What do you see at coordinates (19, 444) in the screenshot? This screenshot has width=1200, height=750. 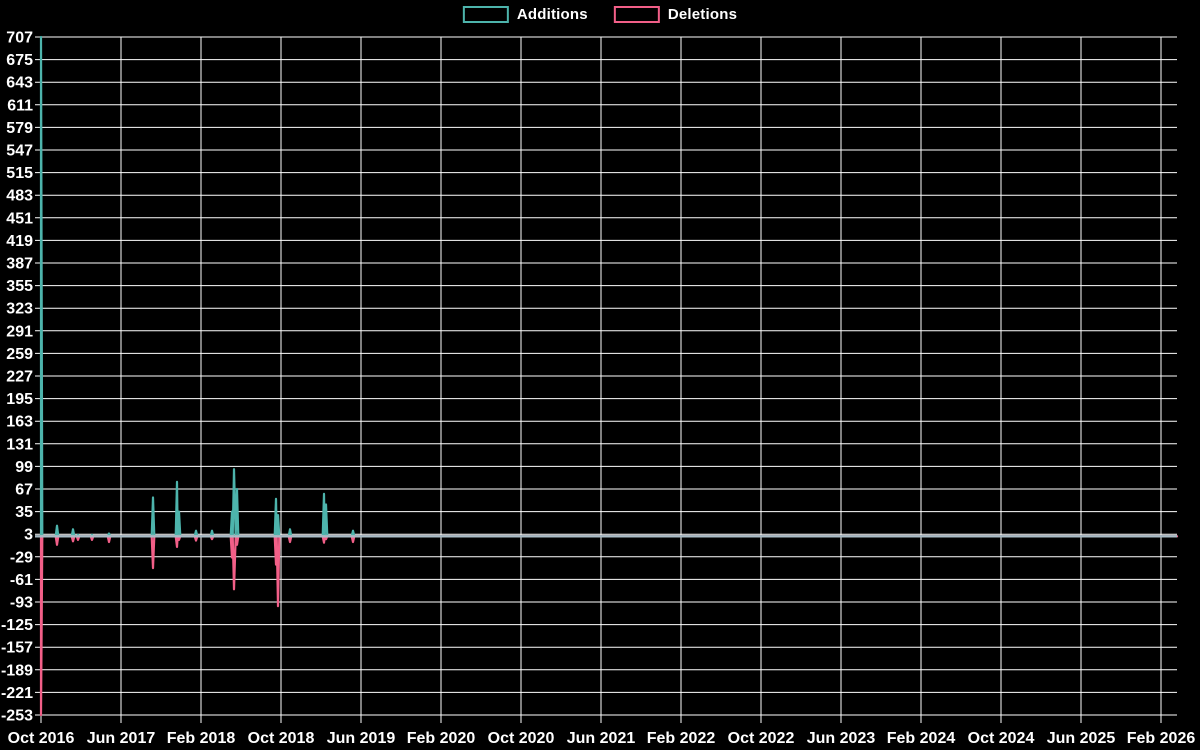 I see `y-tick-label: 131` at bounding box center [19, 444].